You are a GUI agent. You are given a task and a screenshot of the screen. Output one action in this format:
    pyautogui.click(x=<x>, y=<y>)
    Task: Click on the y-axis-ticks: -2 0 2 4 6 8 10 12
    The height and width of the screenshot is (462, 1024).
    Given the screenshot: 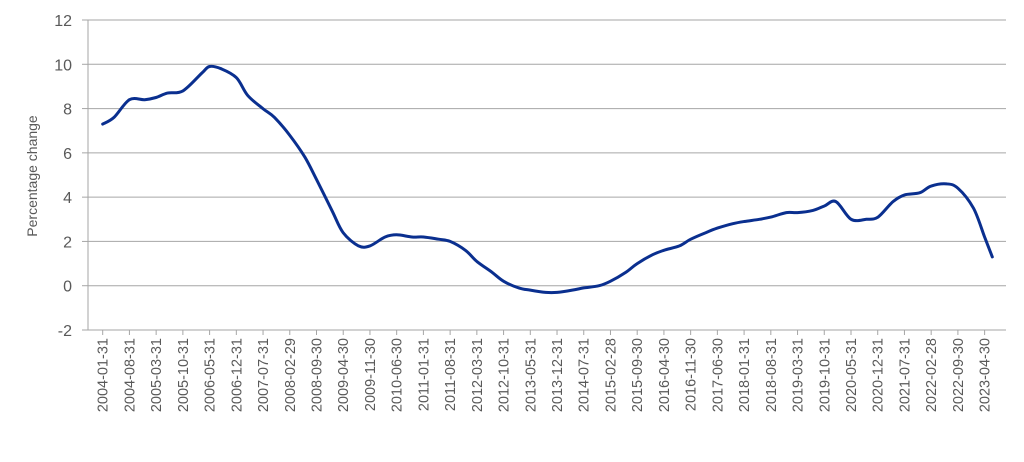 What is the action you would take?
    pyautogui.click(x=63, y=176)
    